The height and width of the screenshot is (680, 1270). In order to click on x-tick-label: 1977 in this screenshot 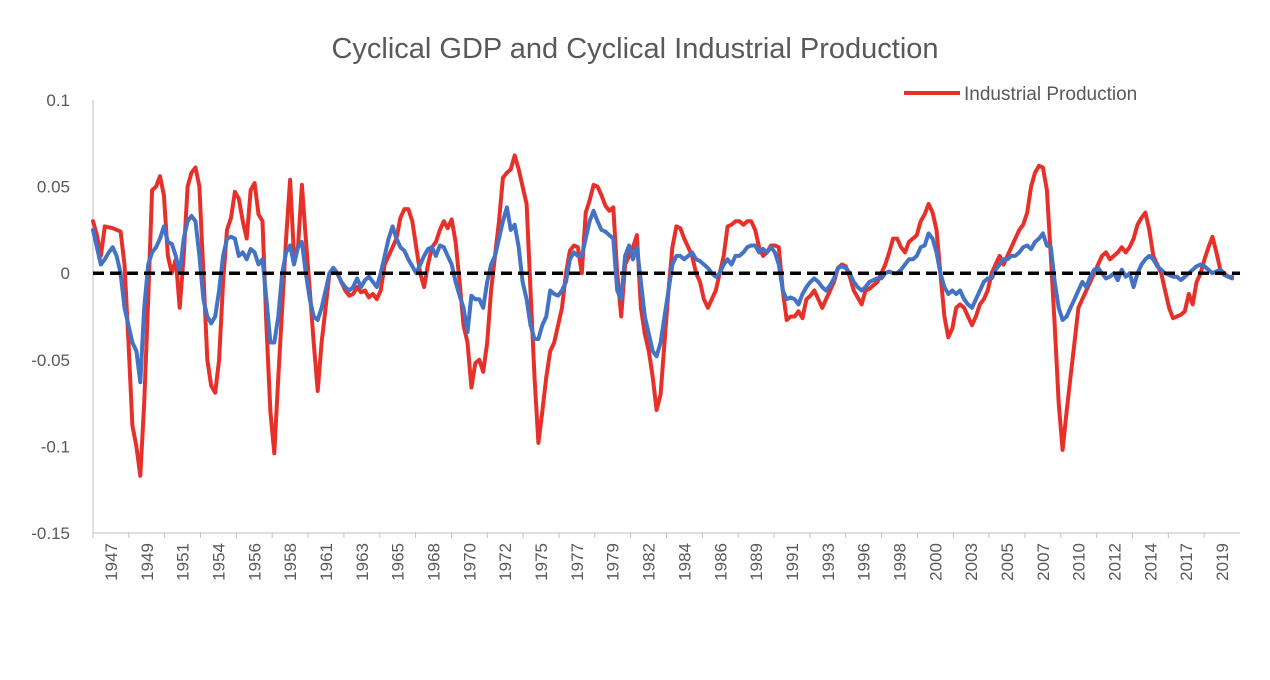, I will do `click(577, 562)`.